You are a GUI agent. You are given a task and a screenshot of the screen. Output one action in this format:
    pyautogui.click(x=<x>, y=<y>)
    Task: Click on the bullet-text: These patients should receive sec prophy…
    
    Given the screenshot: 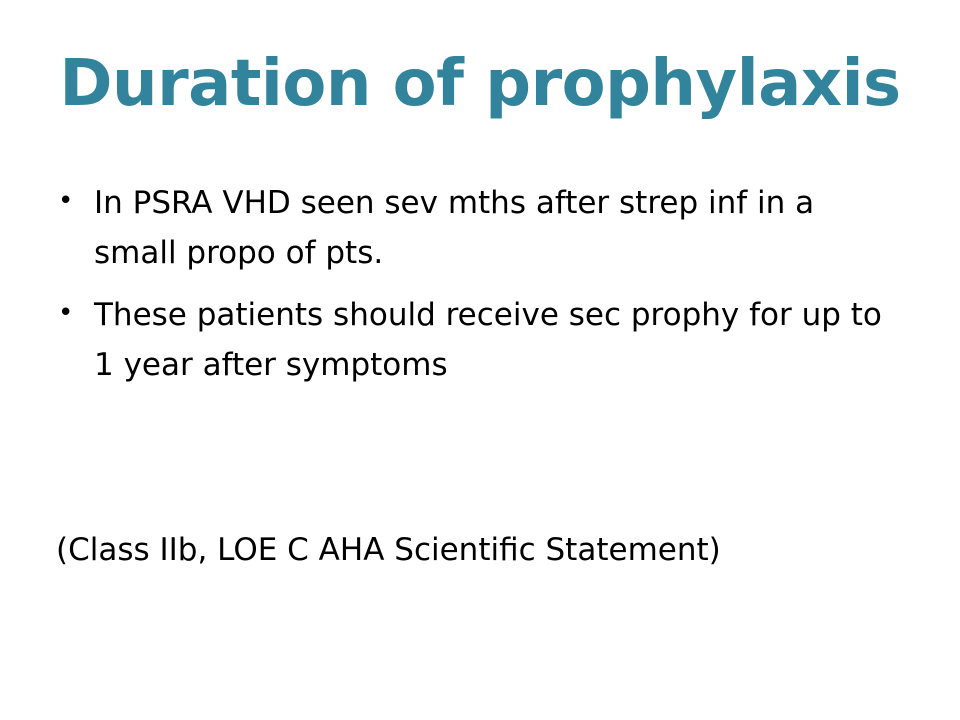 What is the action you would take?
    pyautogui.click(x=488, y=340)
    